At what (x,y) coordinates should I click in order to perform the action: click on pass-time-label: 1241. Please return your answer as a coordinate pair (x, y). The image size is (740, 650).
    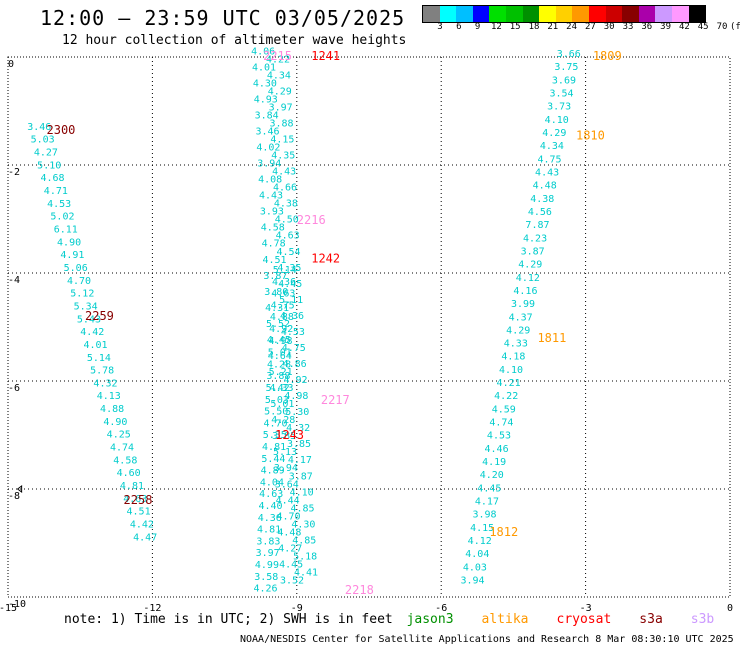
    Looking at the image, I should click on (325, 56).